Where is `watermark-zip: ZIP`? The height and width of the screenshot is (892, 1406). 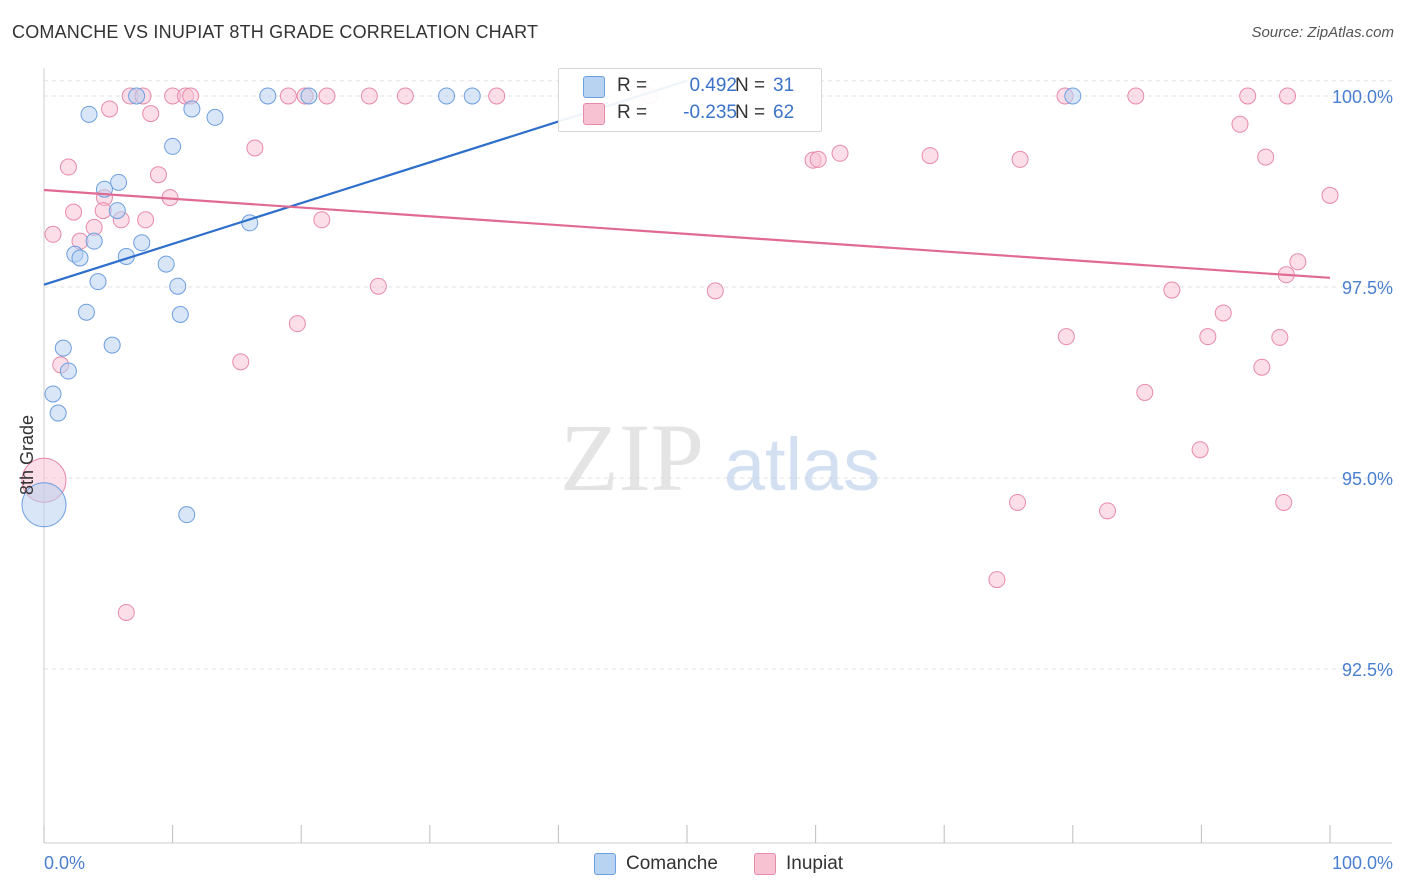
watermark-zip: ZIP is located at coordinates (632, 457).